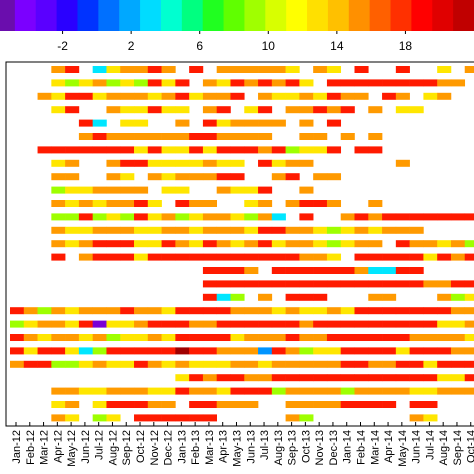 This screenshot has height=474, width=474. What do you see at coordinates (62, 46) in the screenshot?
I see `colorbar-tick-label: -2` at bounding box center [62, 46].